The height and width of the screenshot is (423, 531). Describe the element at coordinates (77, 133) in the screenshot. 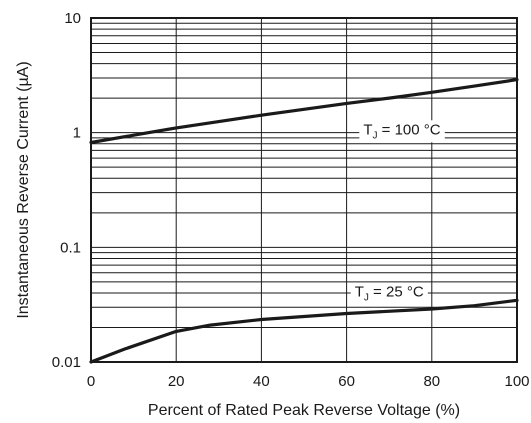

I see `y-tick-label: 1` at that location.